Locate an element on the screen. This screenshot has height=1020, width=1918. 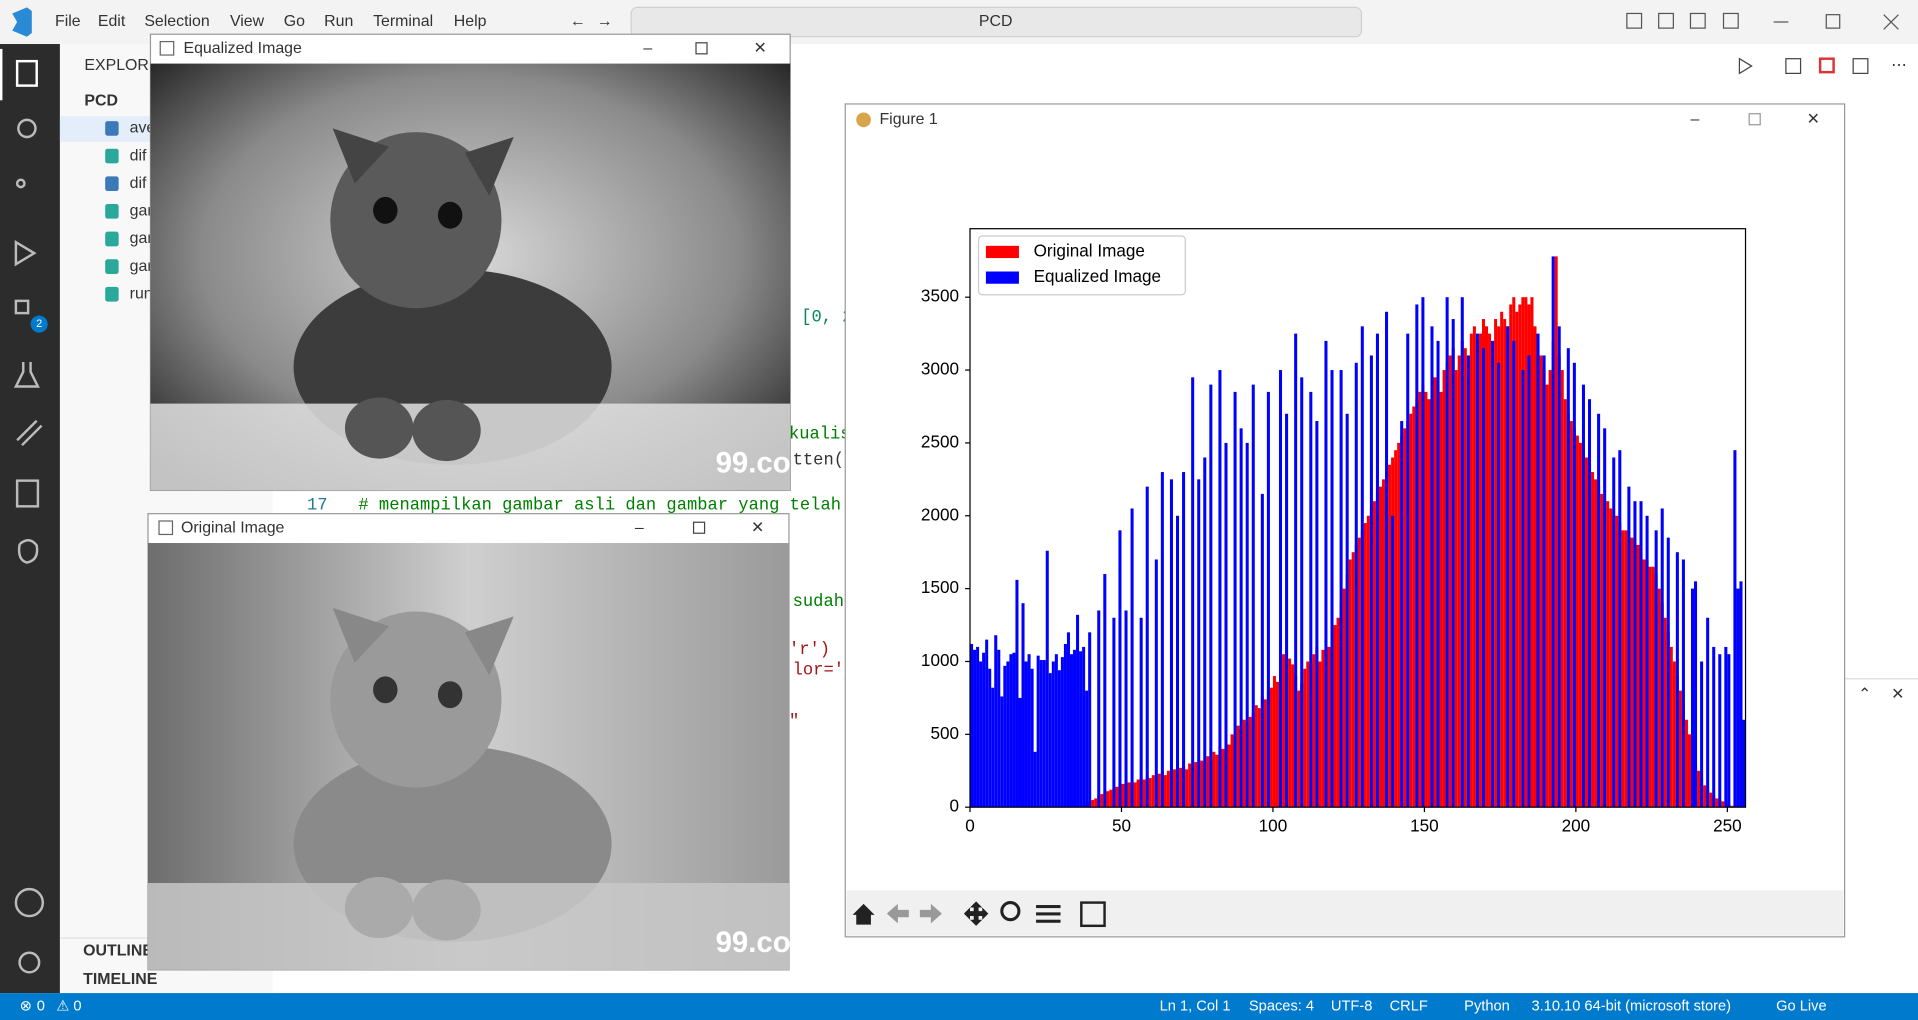
nav-back: ← is located at coordinates (578, 21).